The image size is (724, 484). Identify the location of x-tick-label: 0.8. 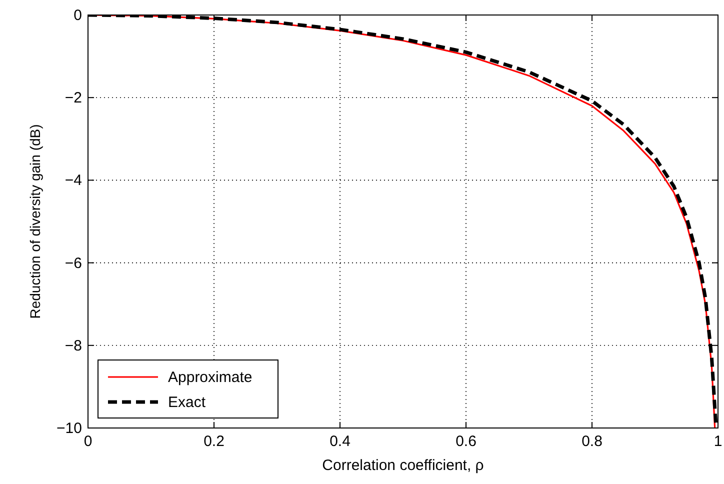
(592, 441).